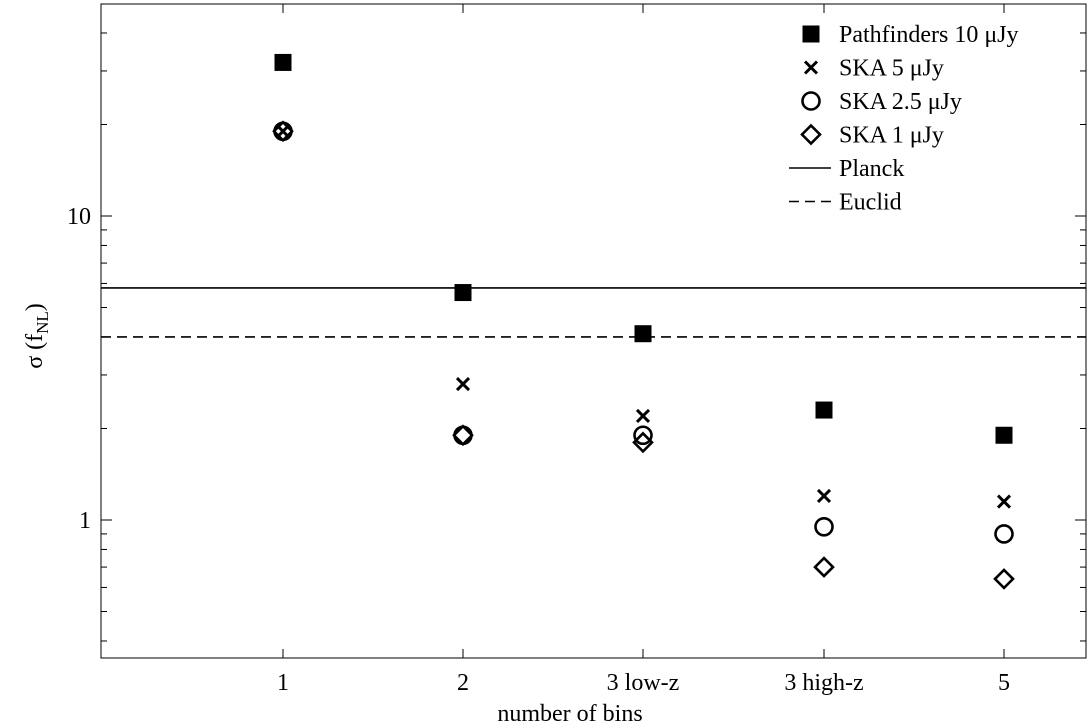 The image size is (1087, 727). What do you see at coordinates (823, 683) in the screenshot?
I see `x-tick-label: 3 high-z` at bounding box center [823, 683].